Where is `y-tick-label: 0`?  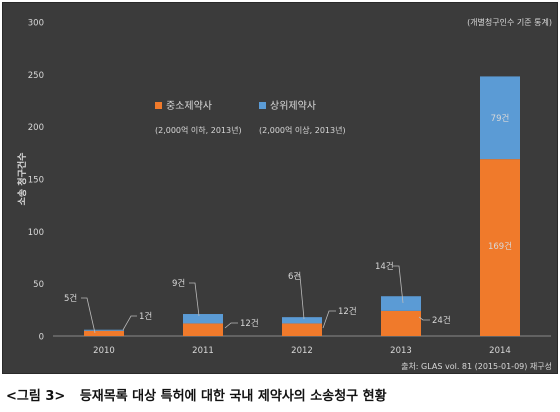 y-tick-label: 0 is located at coordinates (41, 338).